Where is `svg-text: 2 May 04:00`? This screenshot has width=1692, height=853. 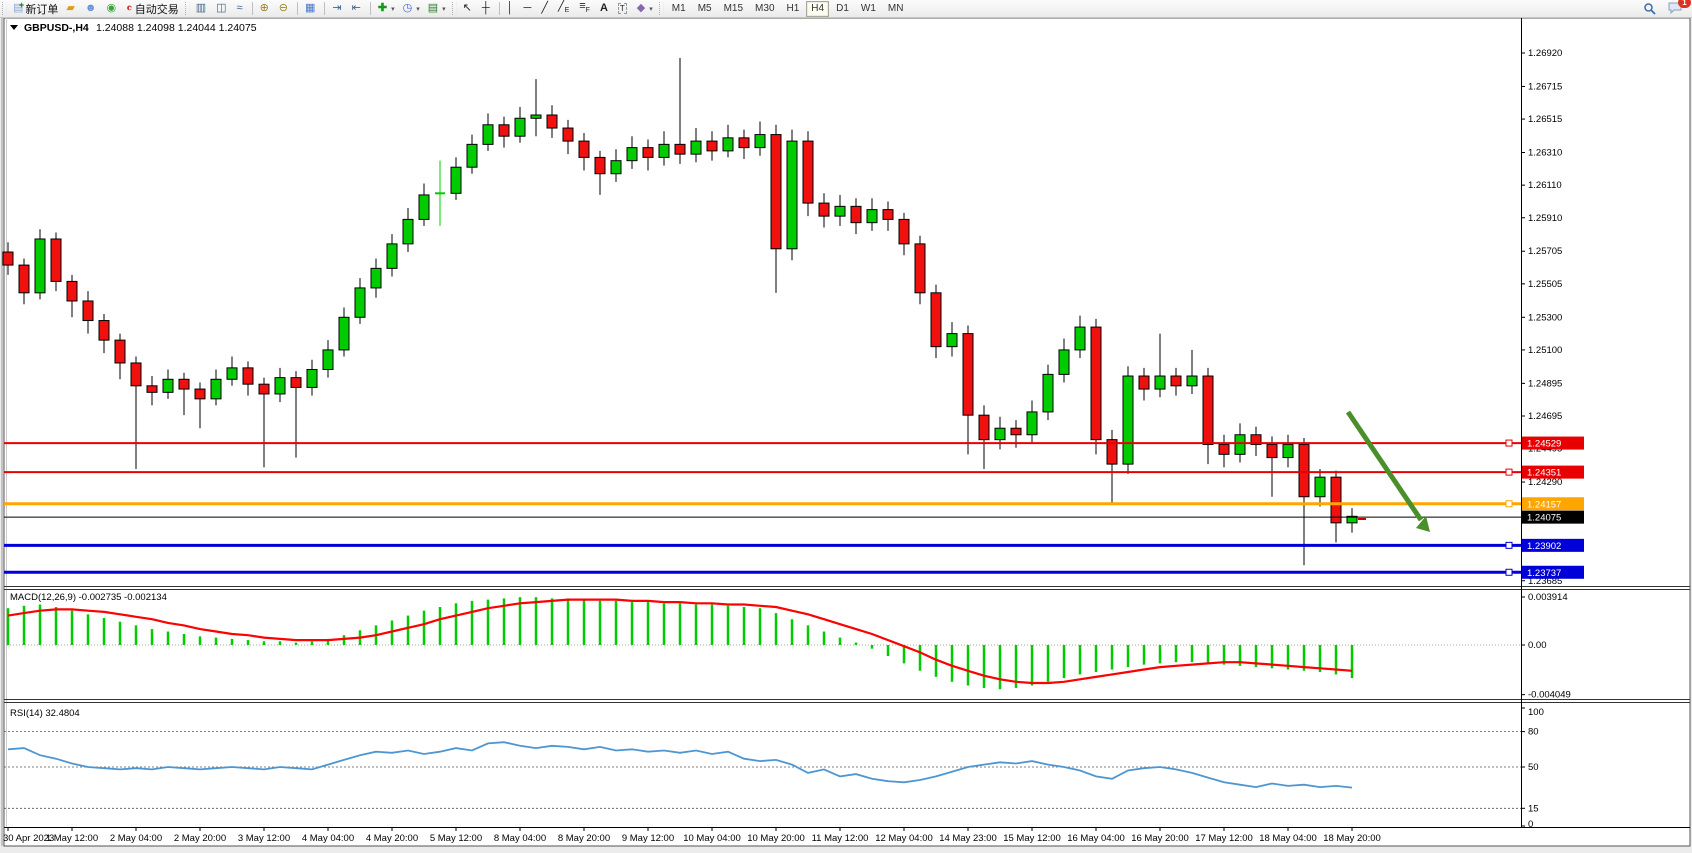
svg-text: 2 May 04:00 is located at coordinates (136, 838).